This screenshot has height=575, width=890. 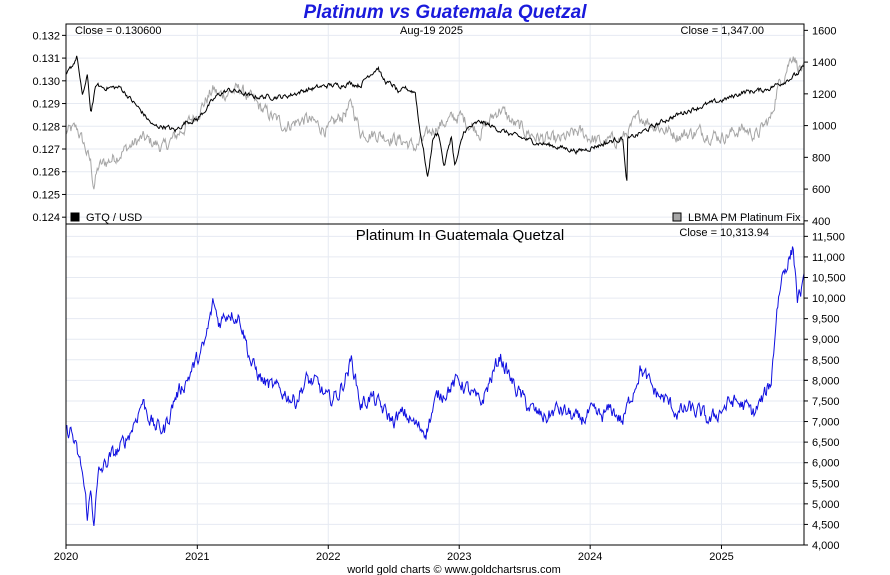 What do you see at coordinates (826, 525) in the screenshot?
I see `bottom-right-tick-label: 4,500` at bounding box center [826, 525].